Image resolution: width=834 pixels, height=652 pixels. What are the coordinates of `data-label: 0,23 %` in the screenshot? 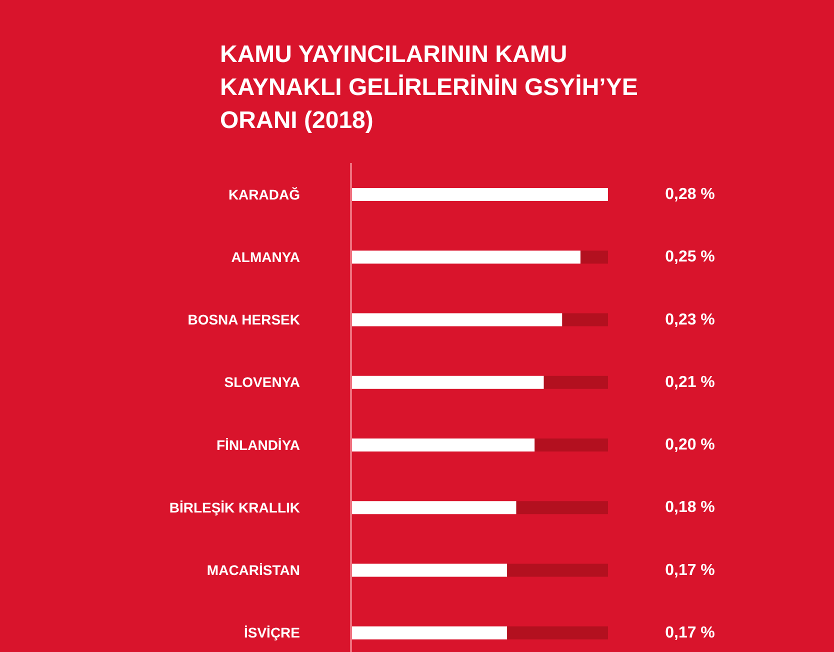 It's located at (690, 319).